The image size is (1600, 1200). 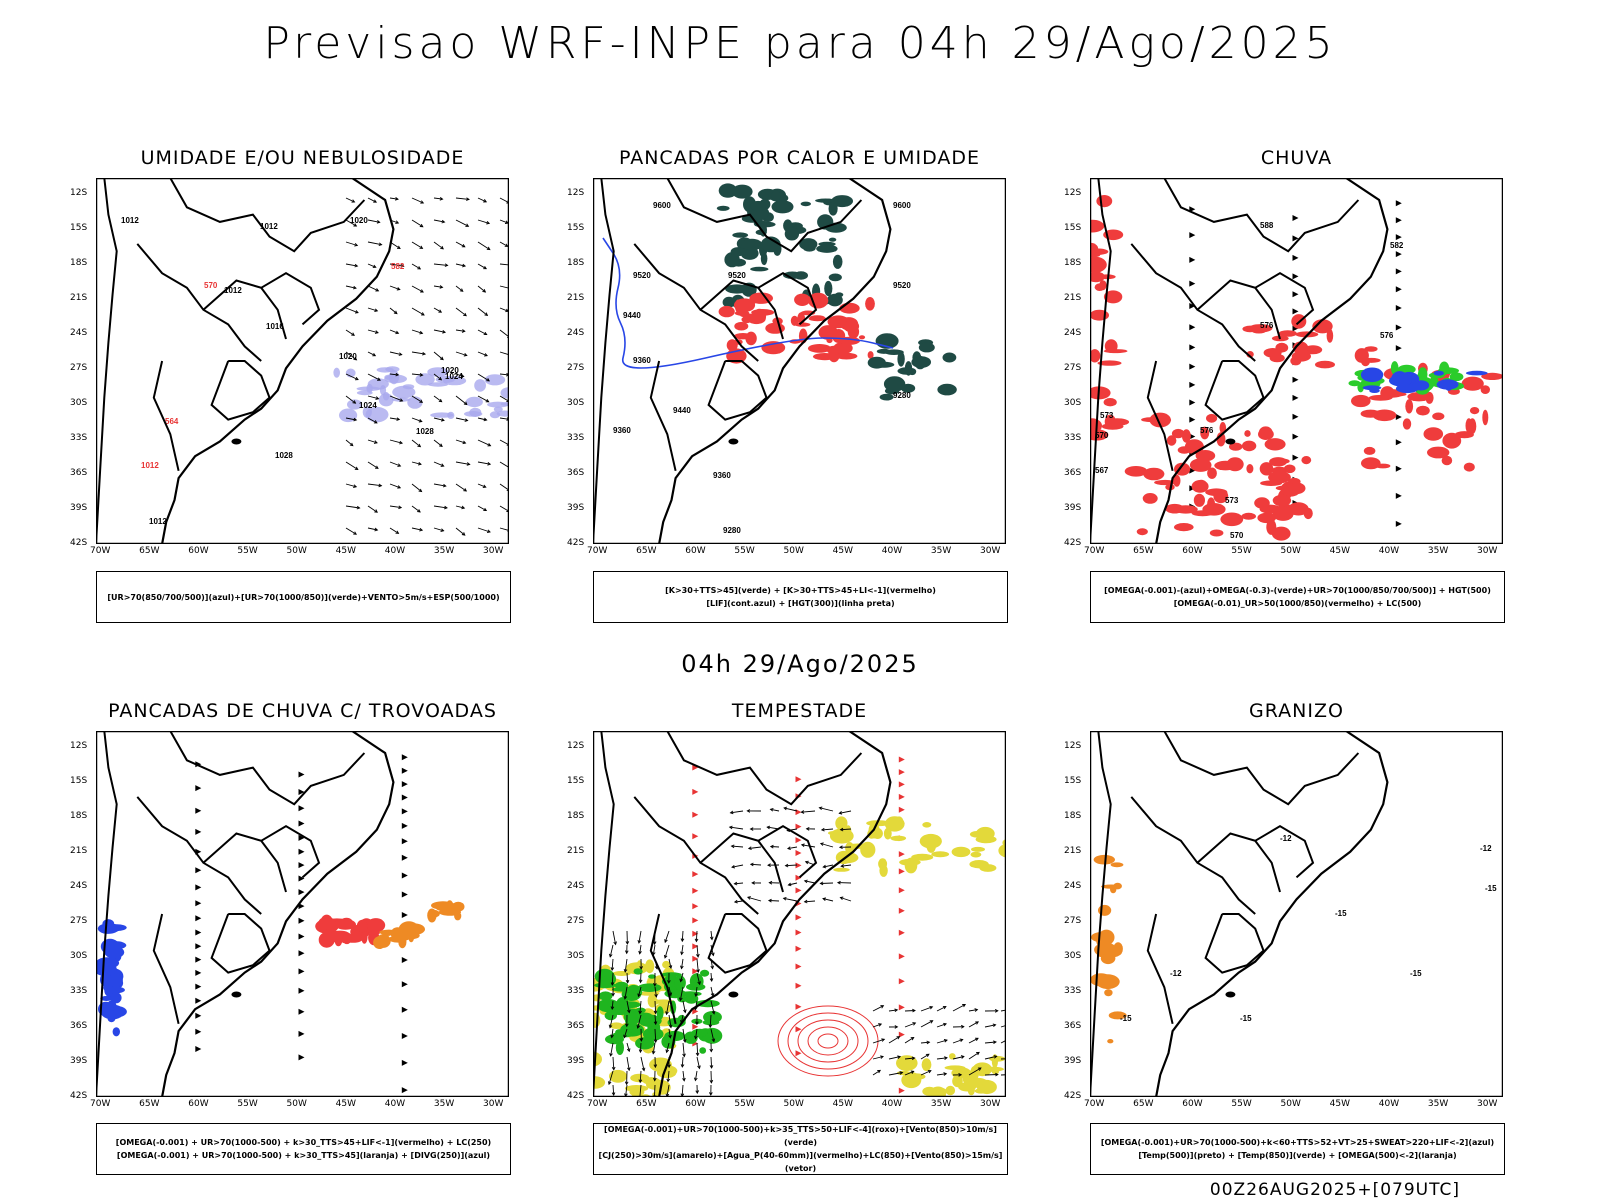 What do you see at coordinates (1296, 914) in the screenshot?
I see `forecast-map: -12 -12 -12 -15 -15 -15 -15 -15` at bounding box center [1296, 914].